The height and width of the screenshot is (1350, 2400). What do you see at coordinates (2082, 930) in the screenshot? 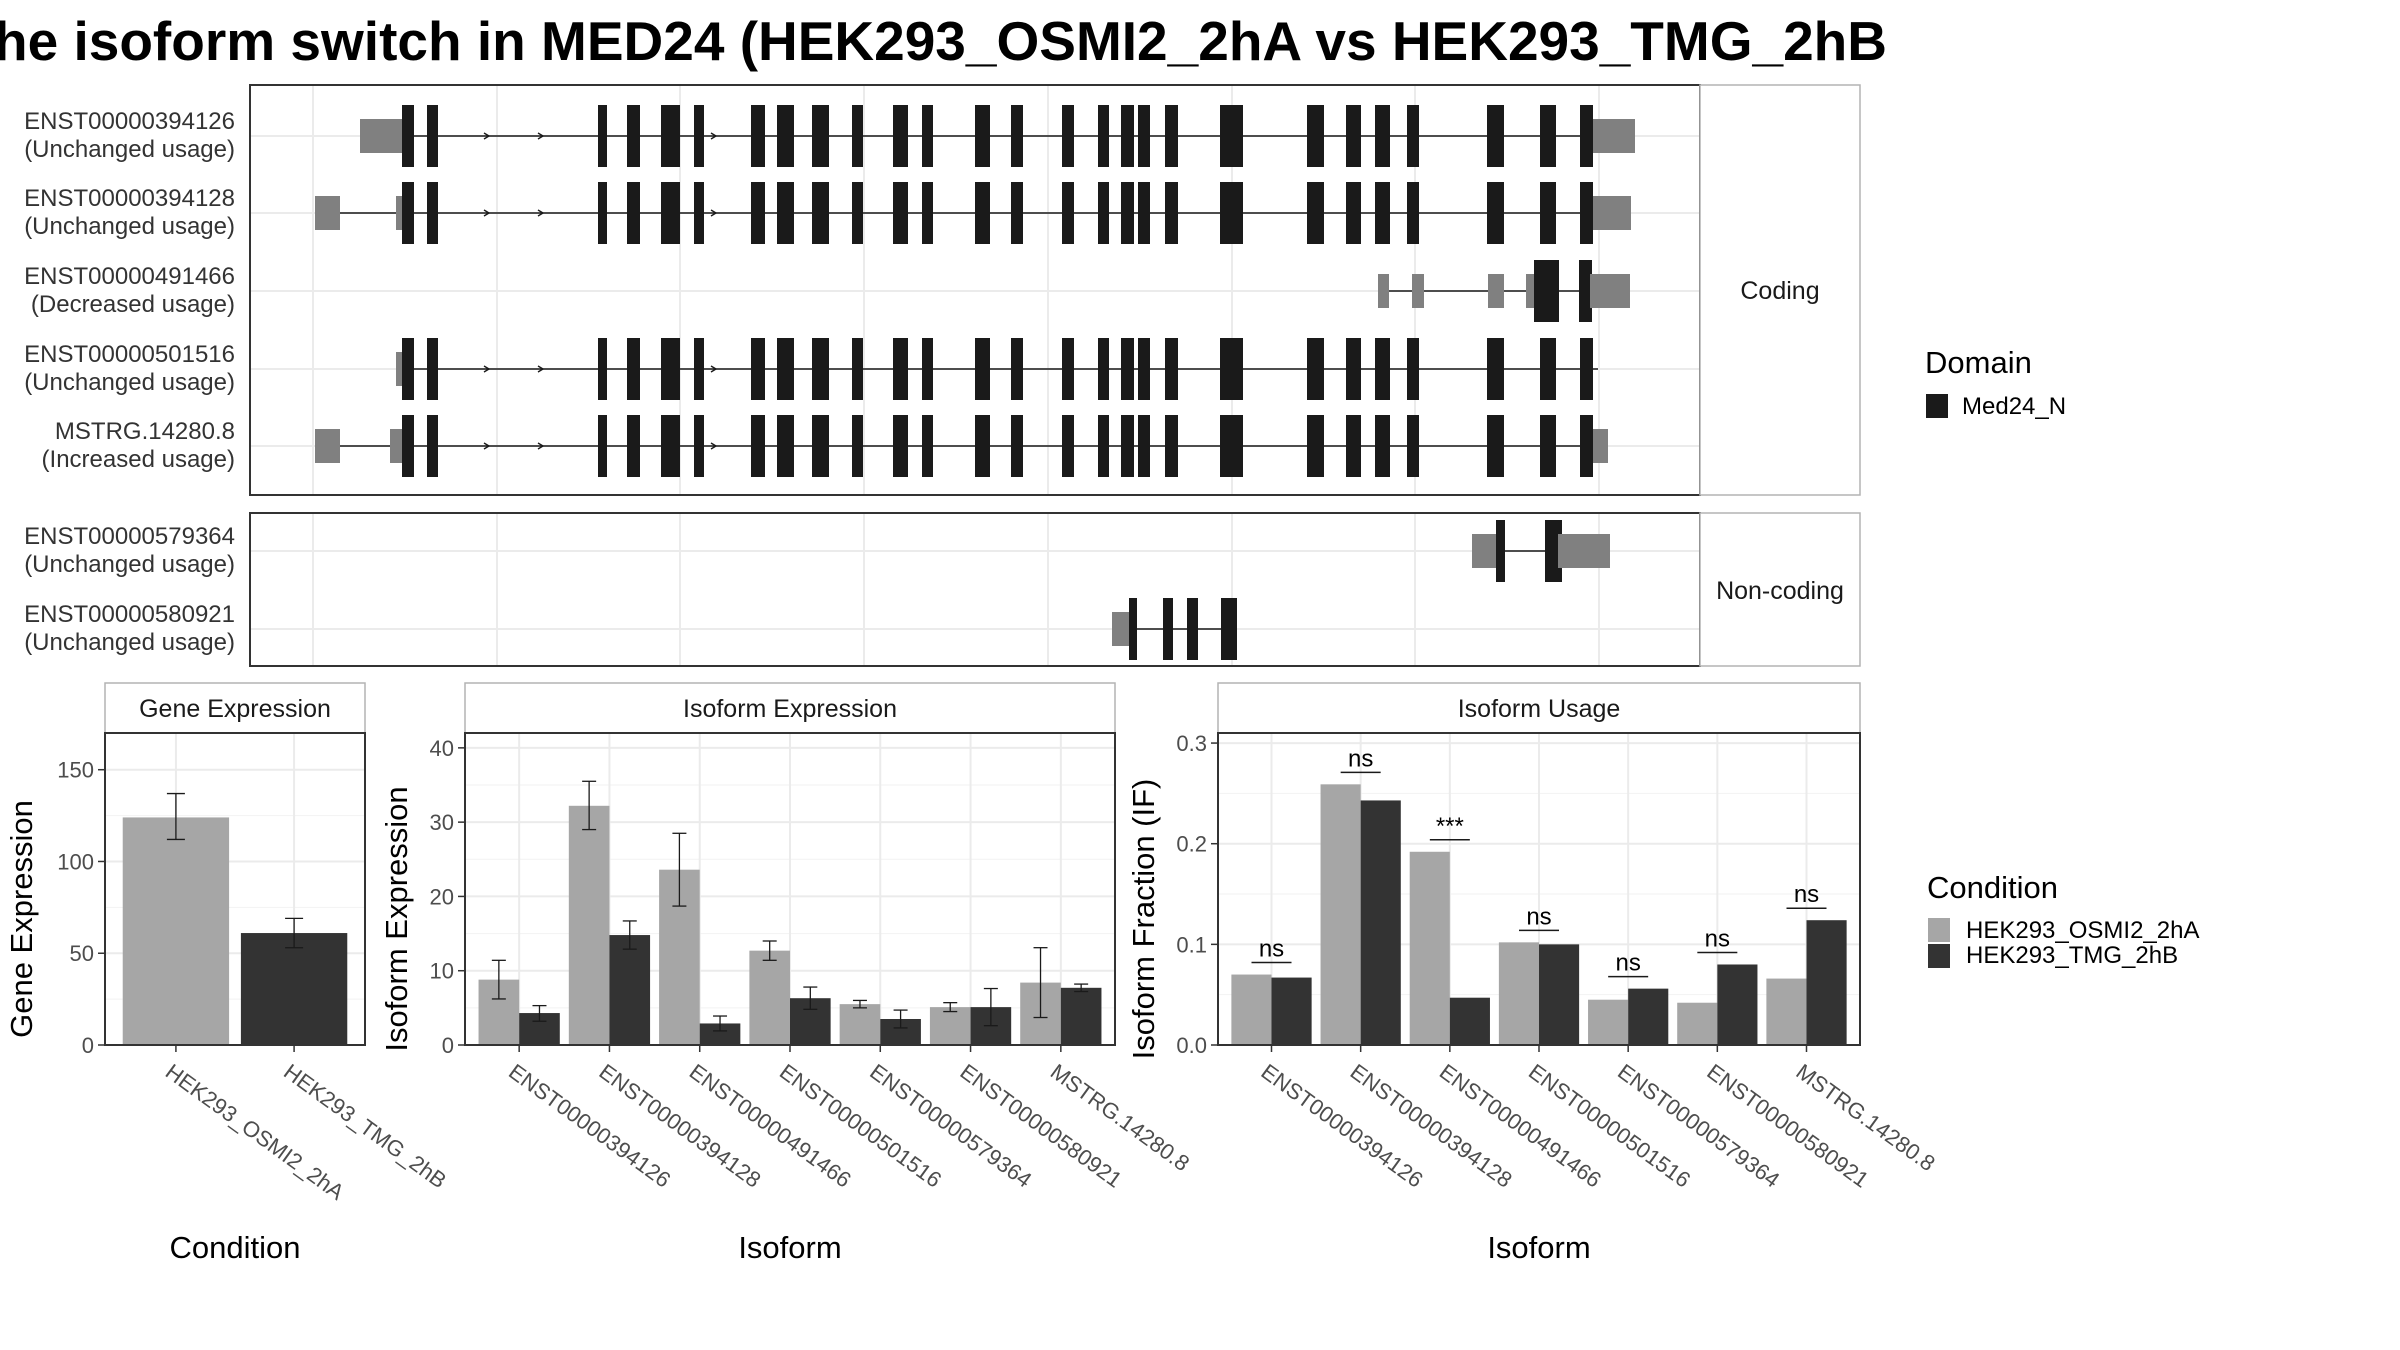
I see `condition-legend-label-a: HEK293_OSMI2_2hA` at bounding box center [2082, 930].